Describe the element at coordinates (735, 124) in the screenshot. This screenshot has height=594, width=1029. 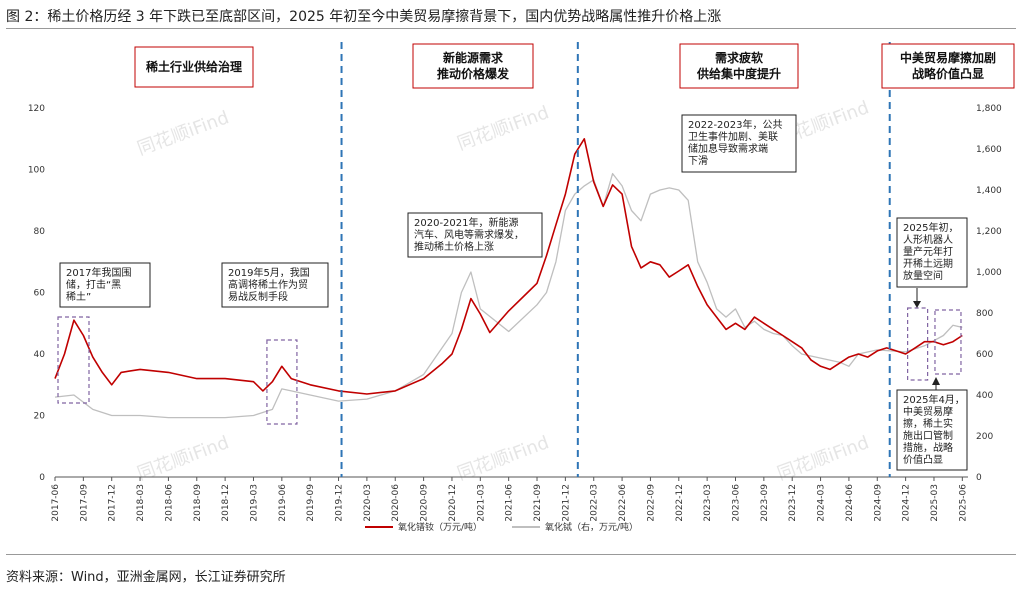
I see `annotation-text: 2022-2023年，公共` at that location.